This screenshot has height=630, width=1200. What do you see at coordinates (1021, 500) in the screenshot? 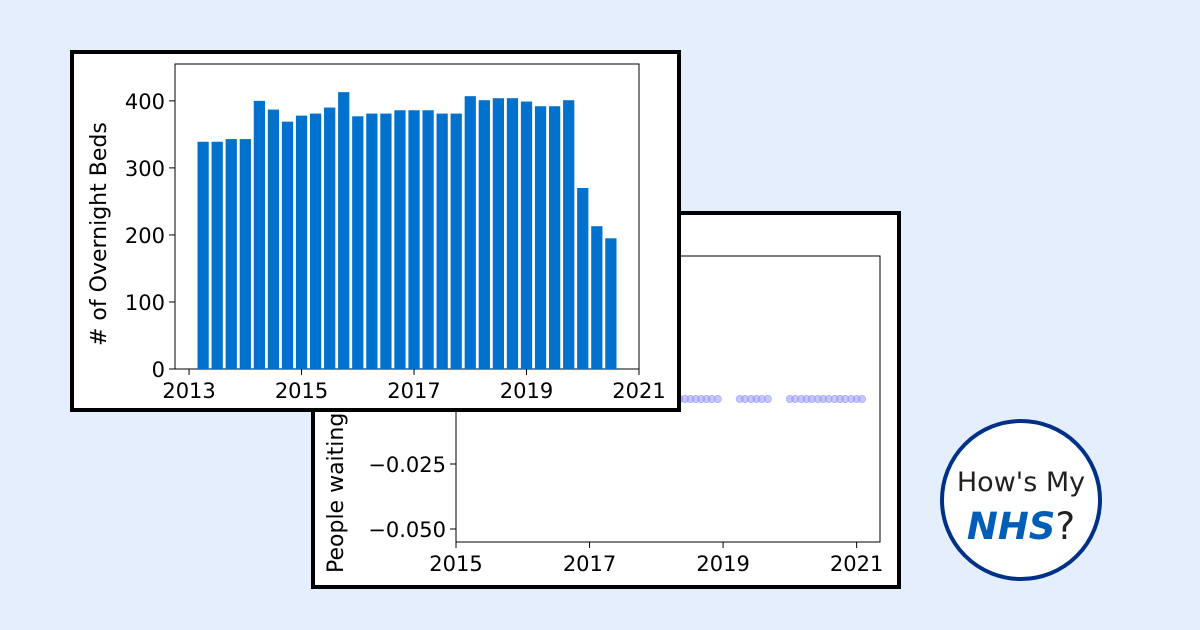
I see `hows-my-nhs-logo: How's My NHS?` at bounding box center [1021, 500].